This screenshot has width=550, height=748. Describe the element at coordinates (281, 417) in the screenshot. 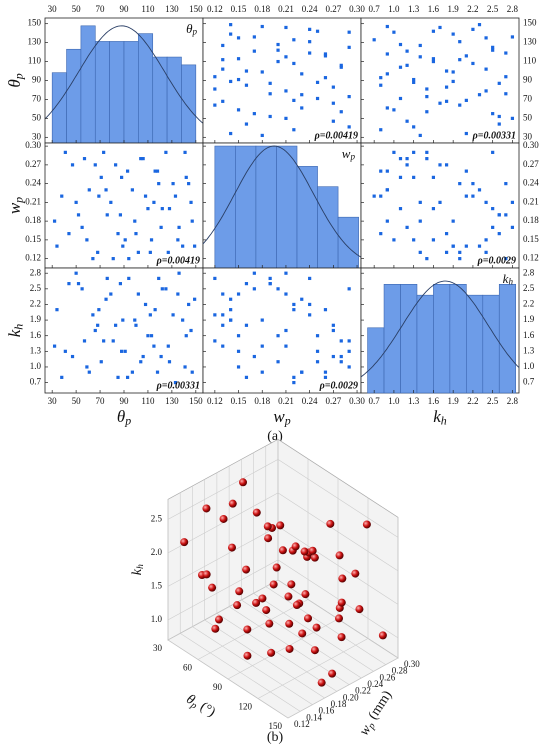

I see `x-axis-title: wp` at that location.